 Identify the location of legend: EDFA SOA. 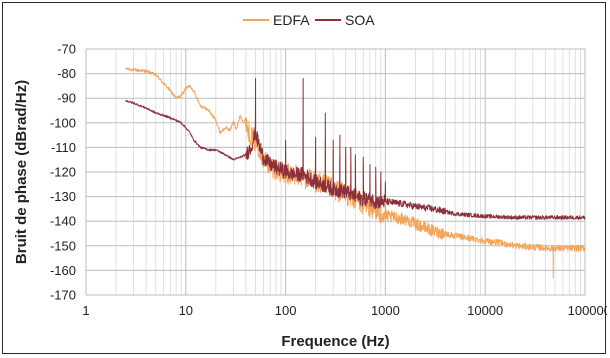
(309, 20).